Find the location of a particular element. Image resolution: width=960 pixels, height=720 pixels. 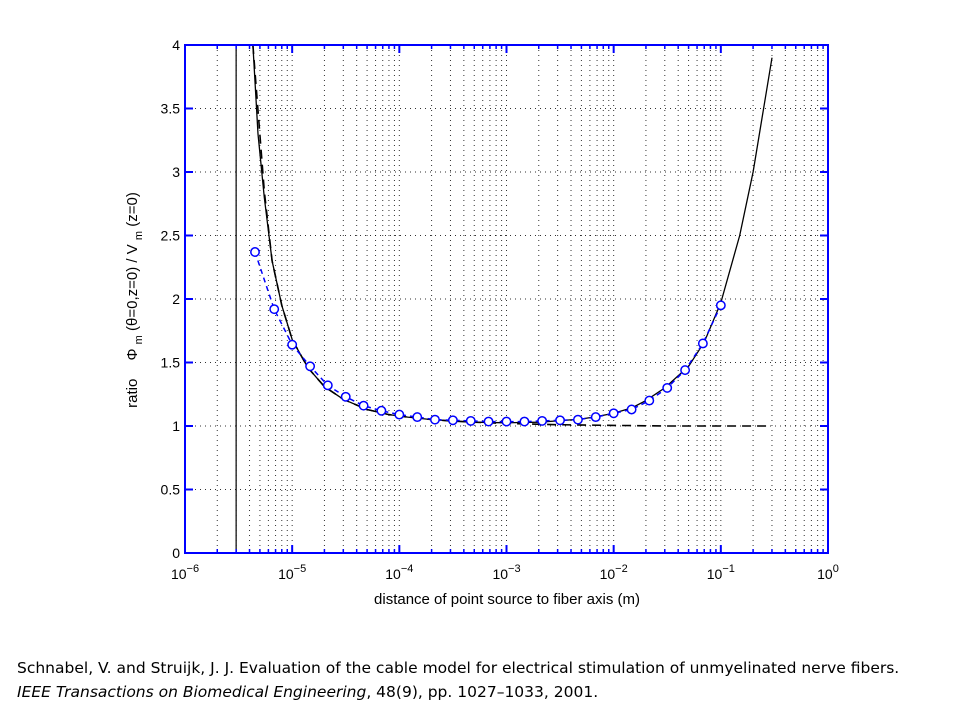

y-axis-label-sub2: m is located at coordinates (139, 235).